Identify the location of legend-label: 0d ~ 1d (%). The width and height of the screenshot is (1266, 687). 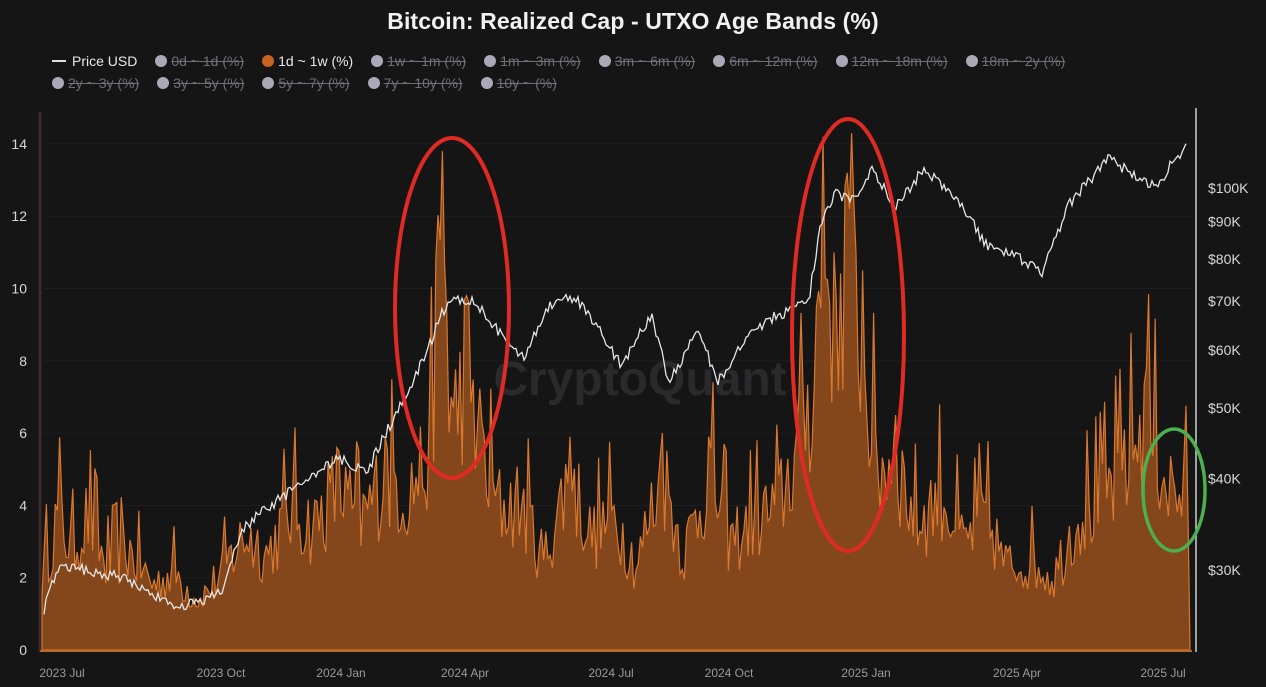
(208, 61).